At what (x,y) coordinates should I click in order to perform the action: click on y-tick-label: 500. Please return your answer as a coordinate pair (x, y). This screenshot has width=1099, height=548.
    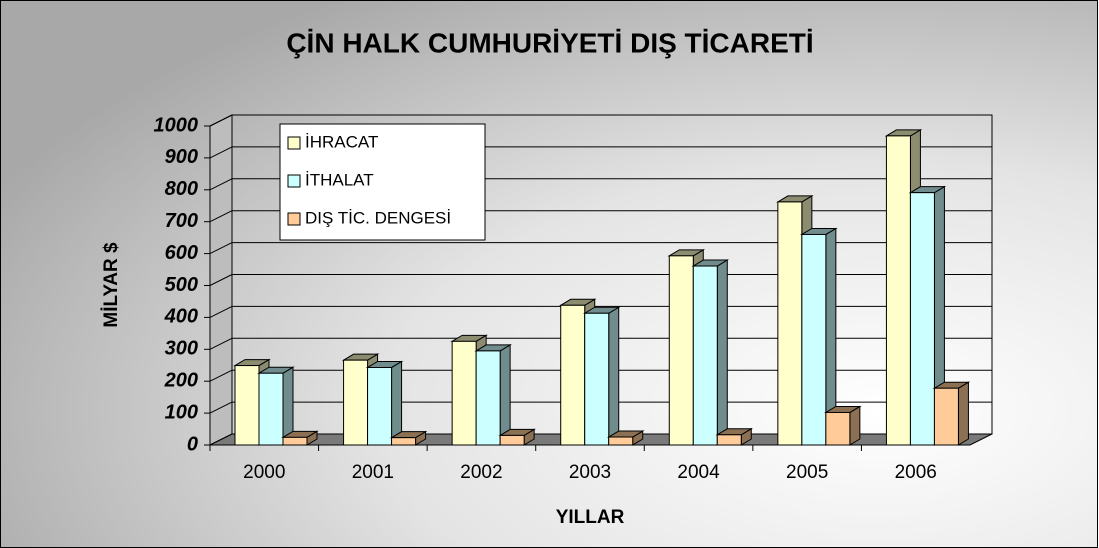
    Looking at the image, I should click on (181, 285).